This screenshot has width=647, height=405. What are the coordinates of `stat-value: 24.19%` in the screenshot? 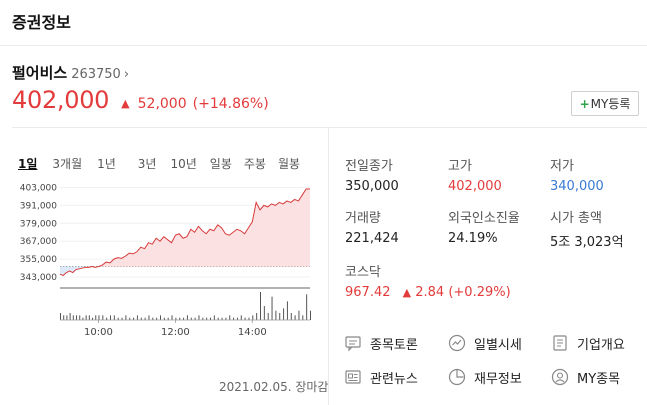 It's located at (473, 238).